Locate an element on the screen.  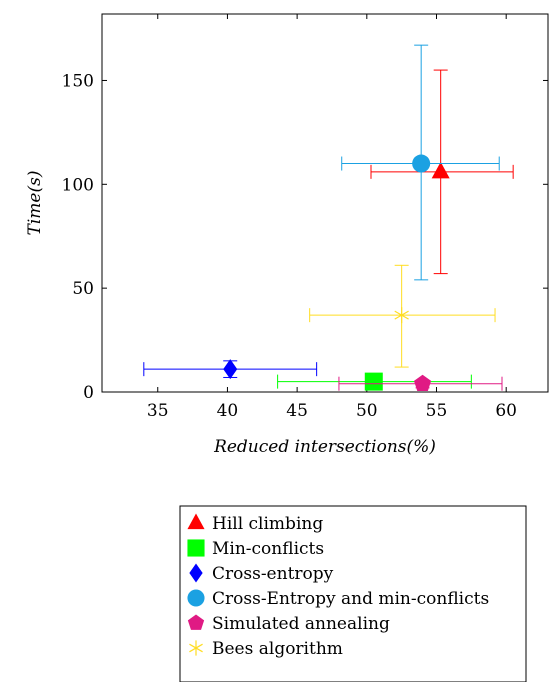
y-tick-label: 150 is located at coordinates (78, 81).